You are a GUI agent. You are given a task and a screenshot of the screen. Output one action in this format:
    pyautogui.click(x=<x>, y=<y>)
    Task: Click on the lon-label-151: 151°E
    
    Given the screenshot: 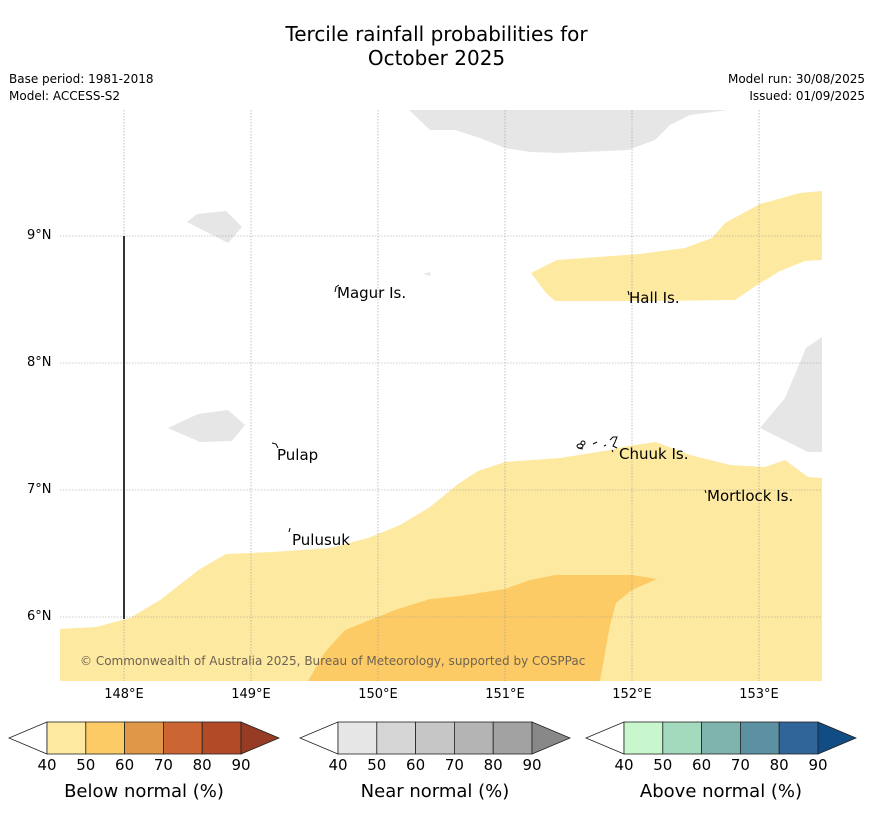 What is the action you would take?
    pyautogui.click(x=505, y=694)
    